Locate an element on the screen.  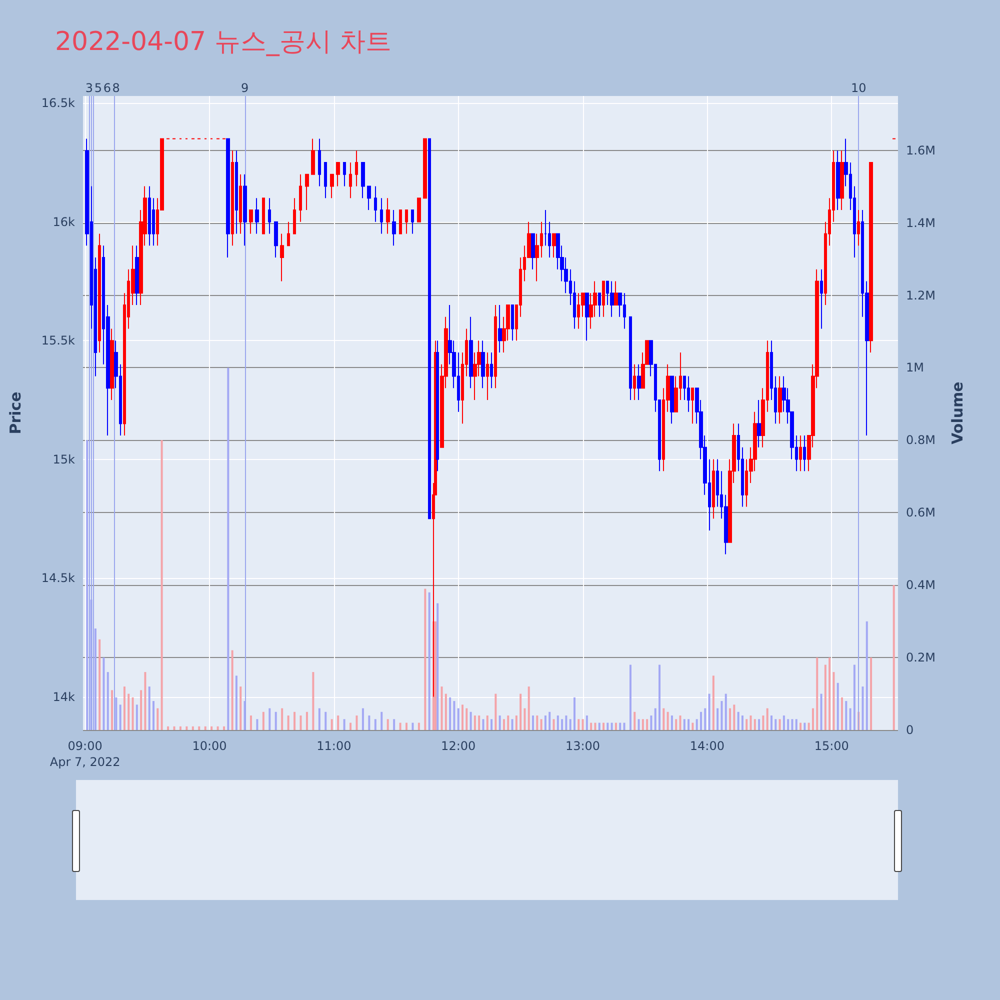
y2-tick-label: 1.4M is located at coordinates (921, 223).